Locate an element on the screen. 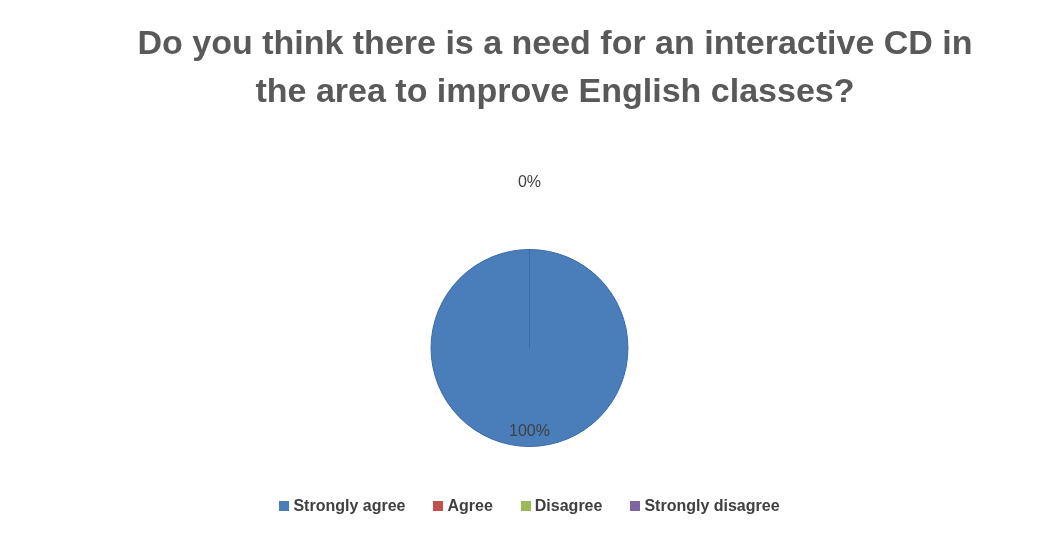 This screenshot has width=1059, height=538. legend-label: Strongly agree is located at coordinates (349, 505).